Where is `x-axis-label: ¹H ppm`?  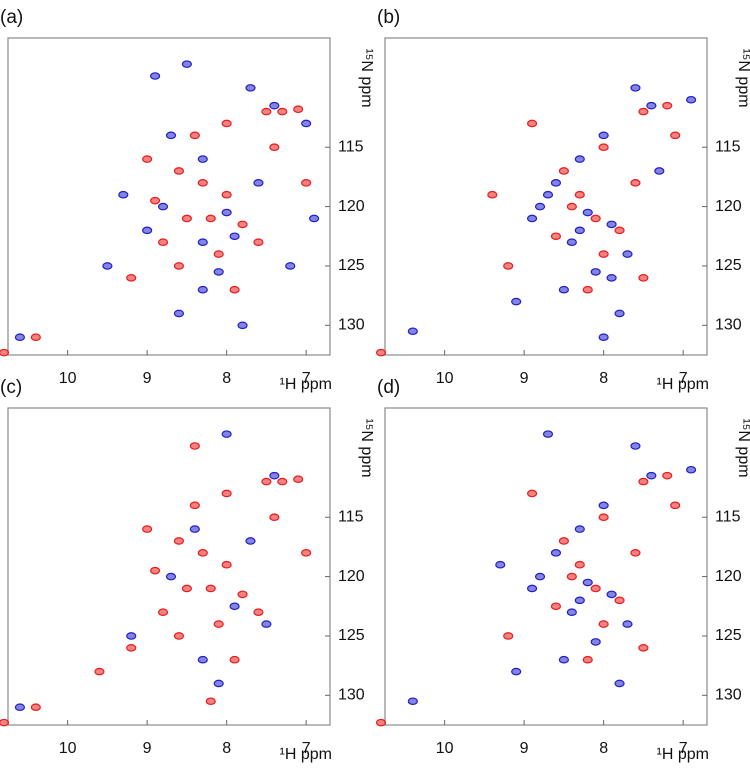 x-axis-label: ¹H ppm is located at coordinates (306, 384).